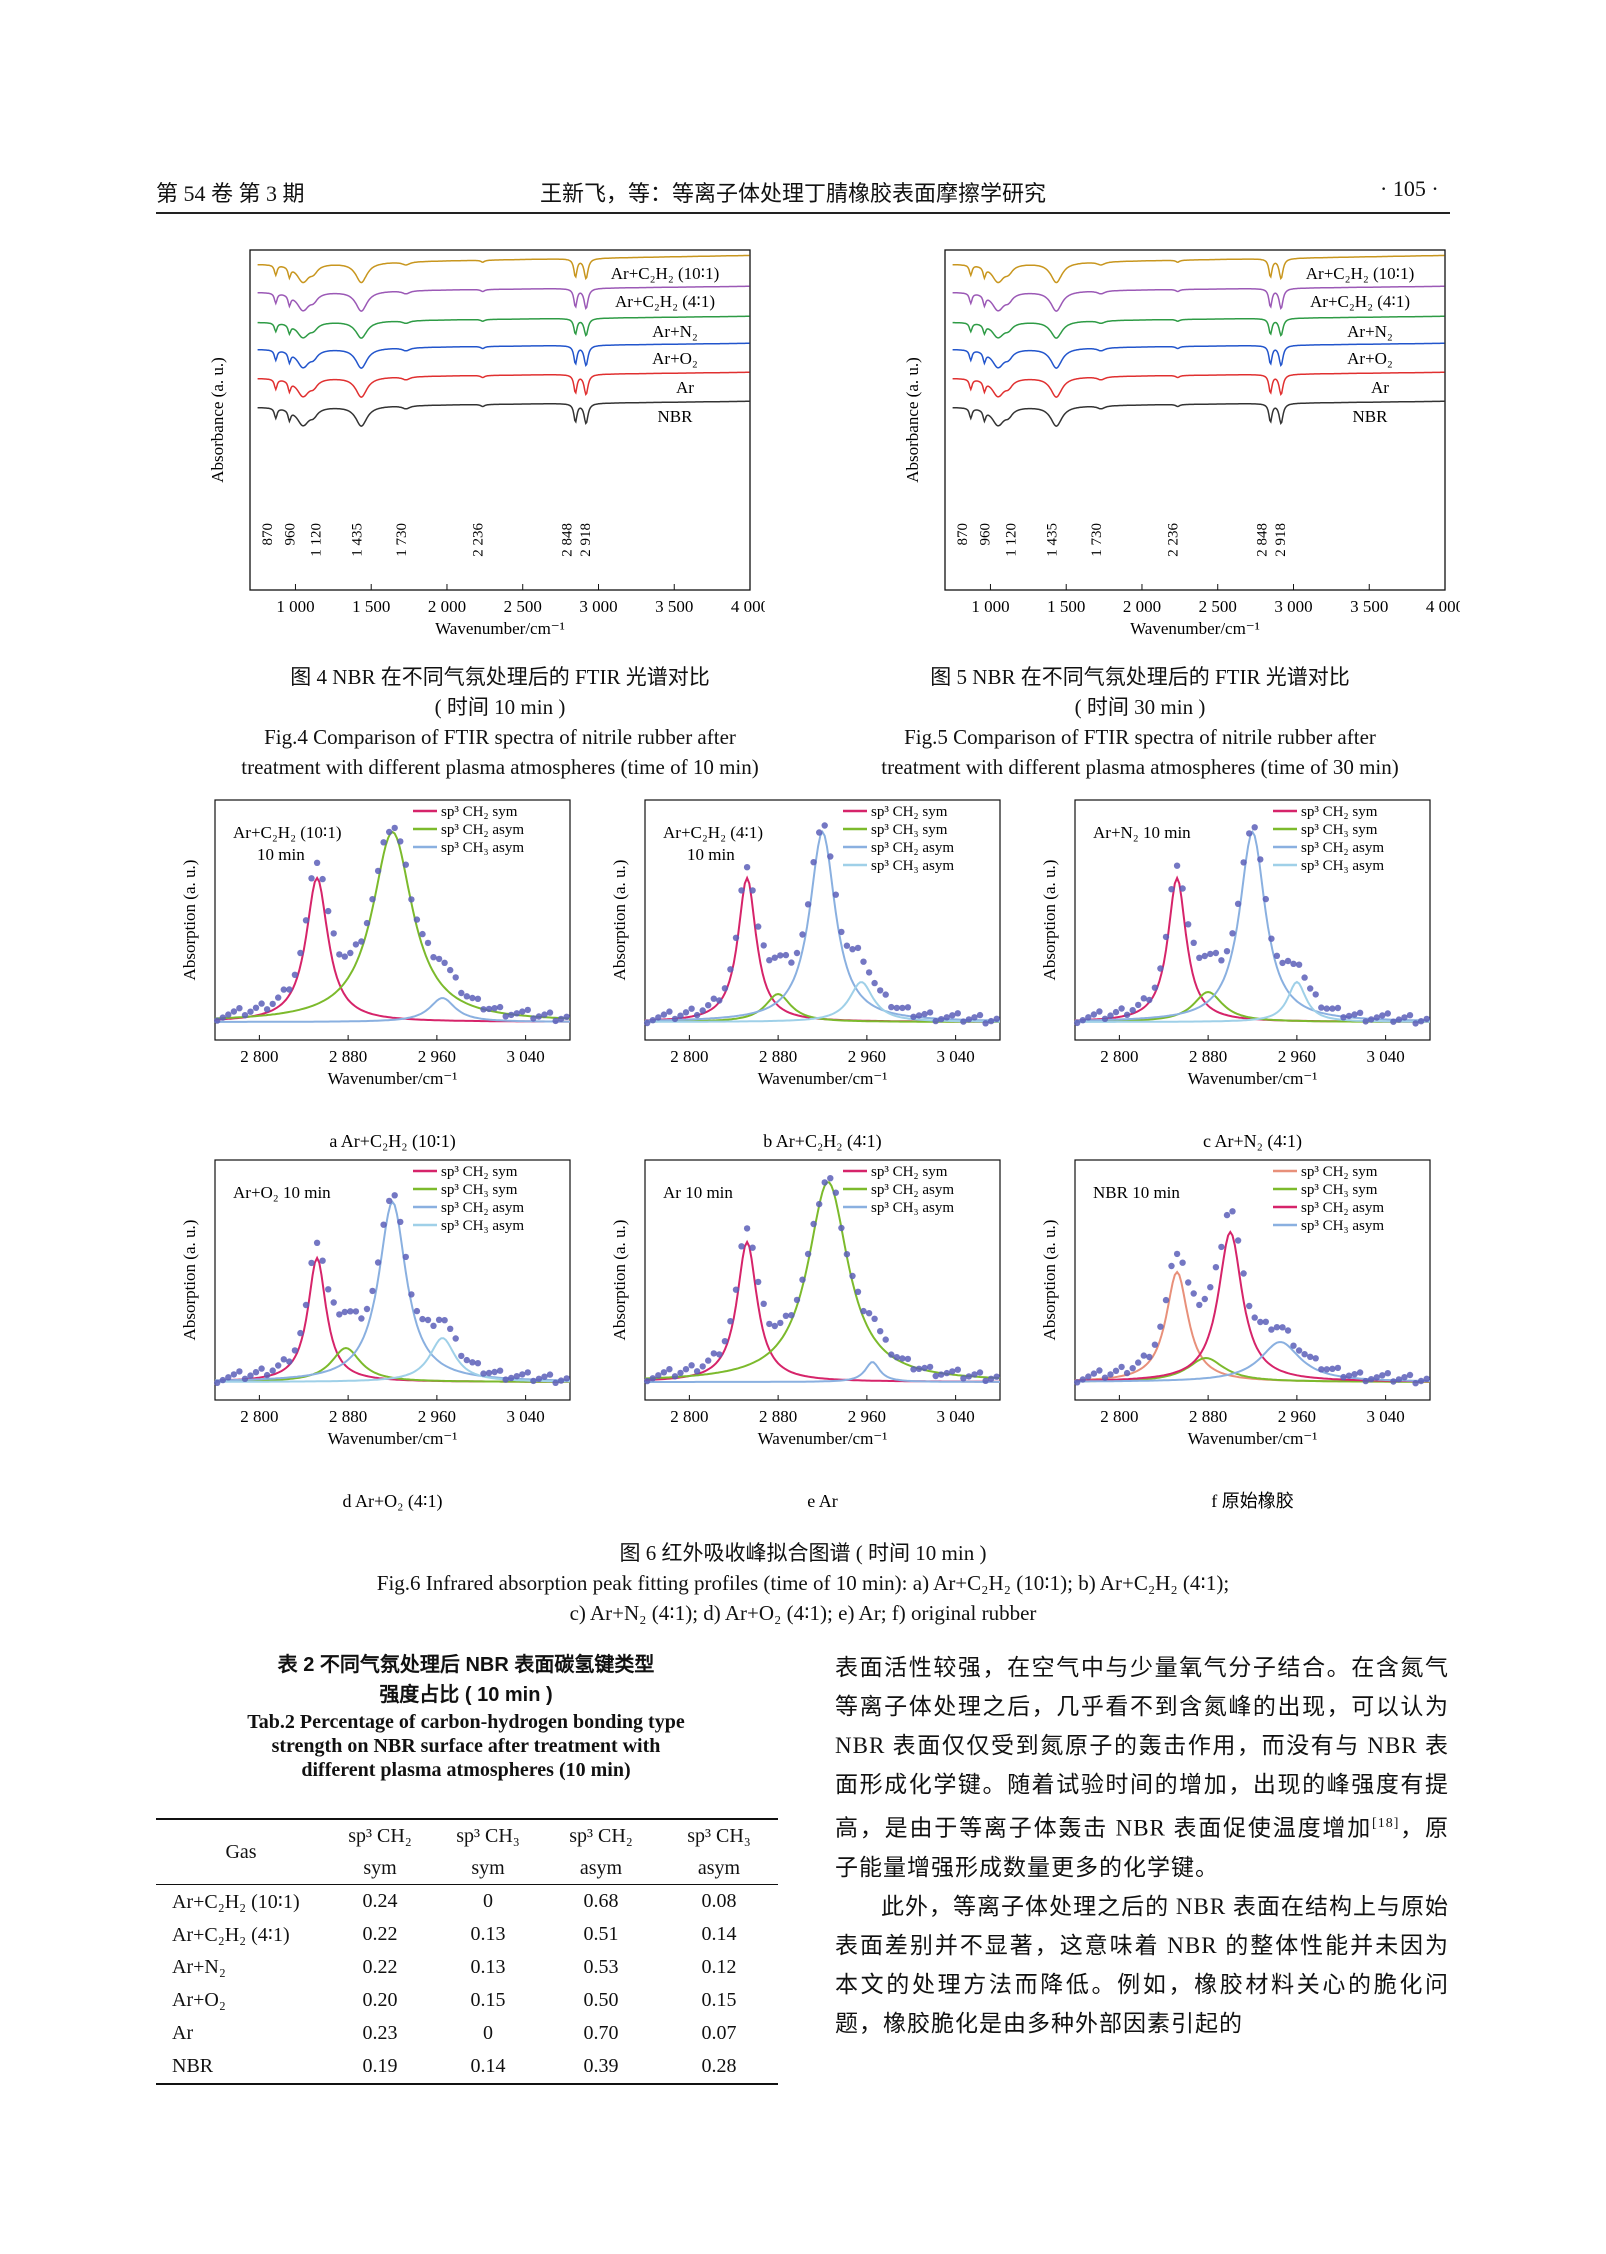 This screenshot has height=2254, width=1606. I want to click on table2-title-cn1: 表 2 不同气氛处理后 NBR 表面碳氢键类型, so click(466, 1665).